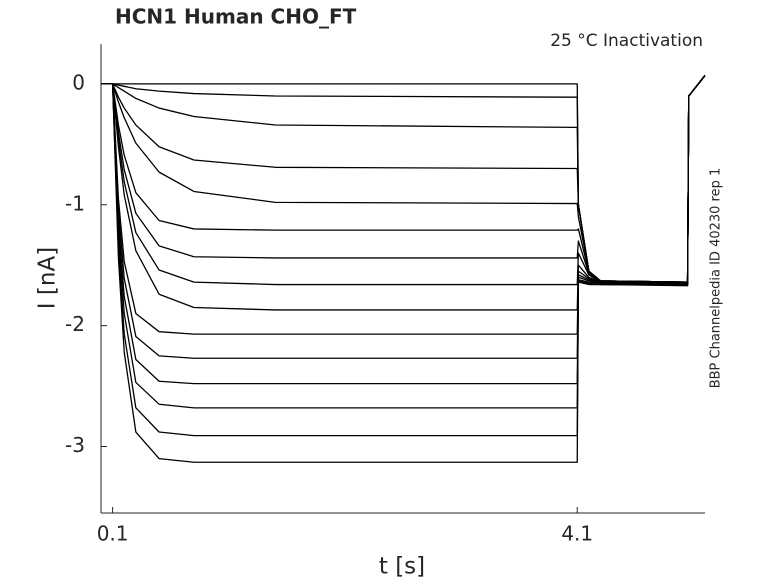  I want to click on side-note: BBP Channelpedia ID 40230 rep 1, so click(716, 278).